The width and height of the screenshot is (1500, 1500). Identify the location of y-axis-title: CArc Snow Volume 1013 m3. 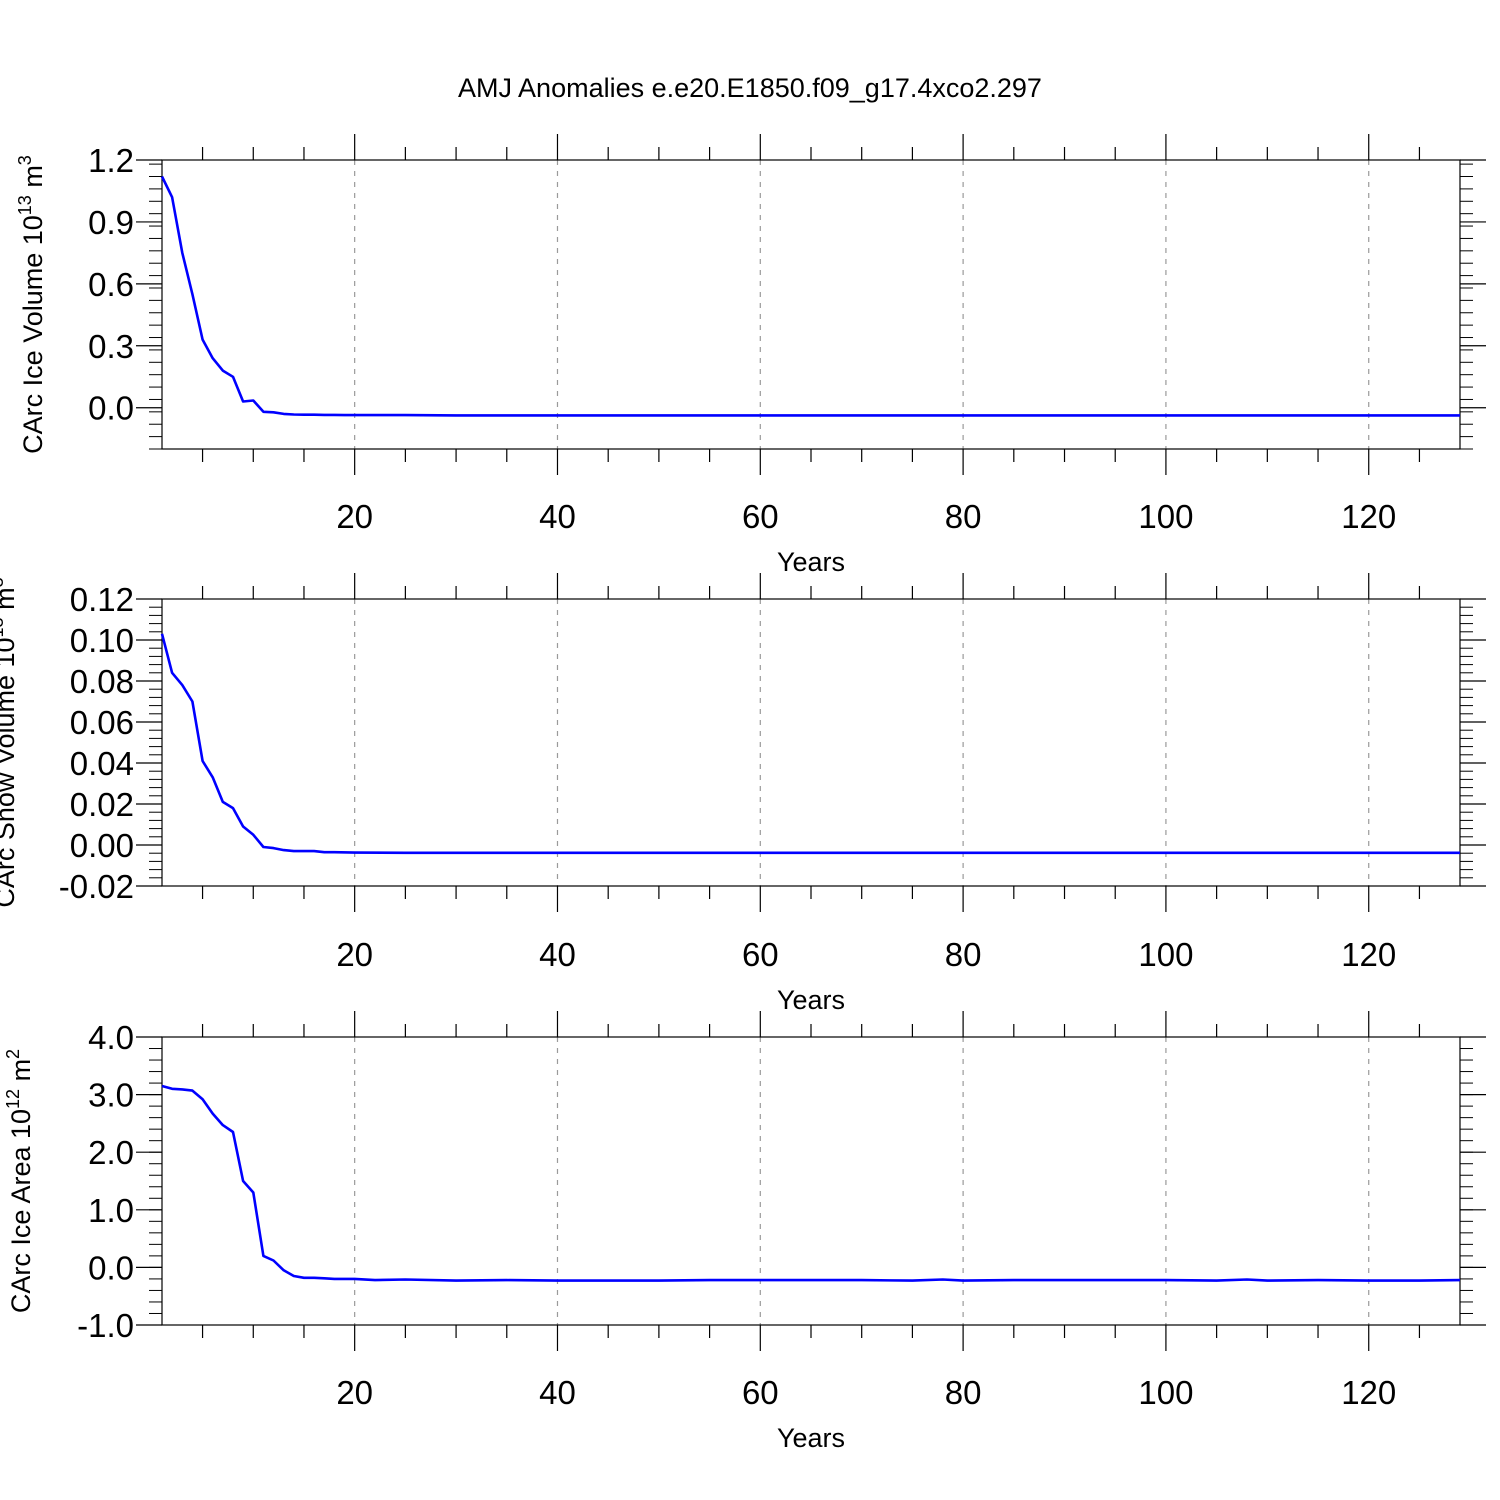
(10, 742).